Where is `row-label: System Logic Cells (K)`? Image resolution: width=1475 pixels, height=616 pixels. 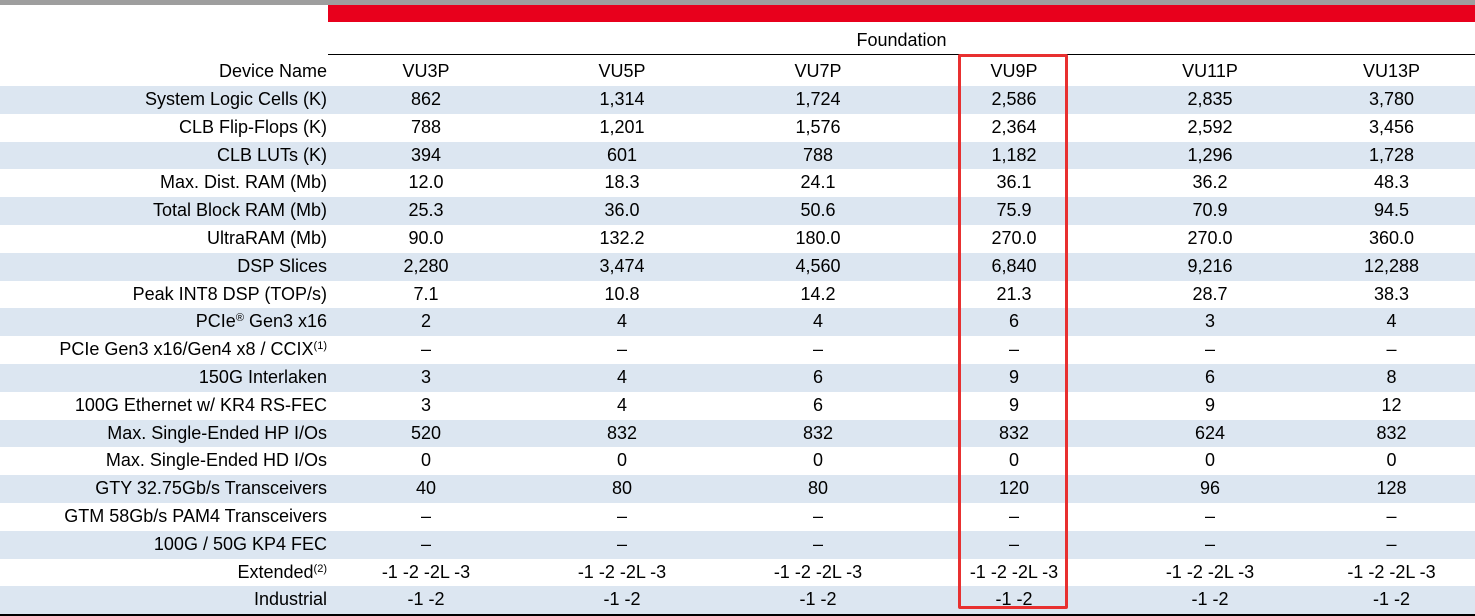
row-label: System Logic Cells (K) is located at coordinates (164, 100).